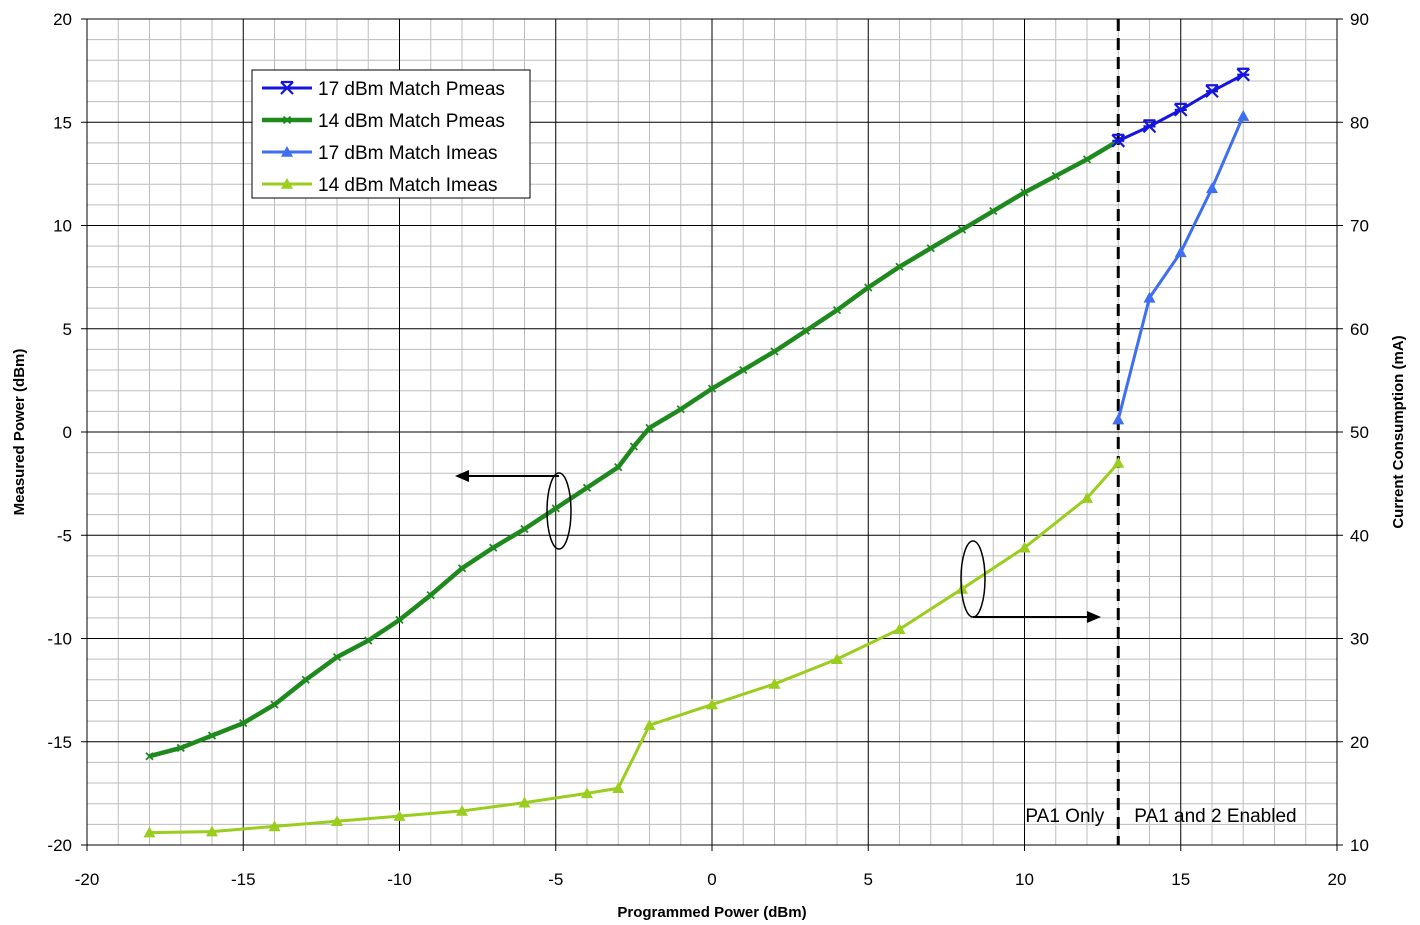 This screenshot has width=1420, height=925. I want to click on legend-item: 17 dBm Match Imeas, so click(380, 153).